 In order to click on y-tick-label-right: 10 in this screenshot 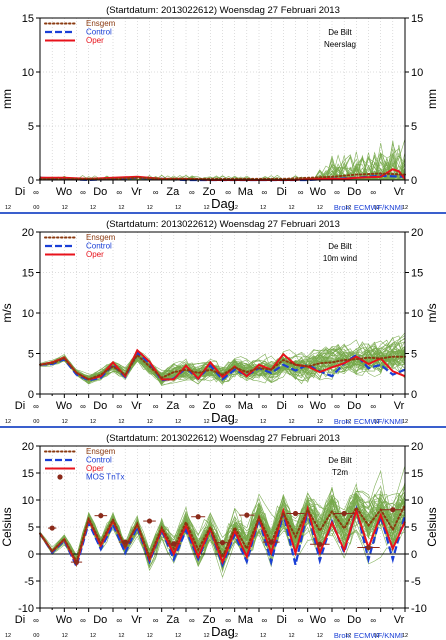, I will do `click(417, 314)`.